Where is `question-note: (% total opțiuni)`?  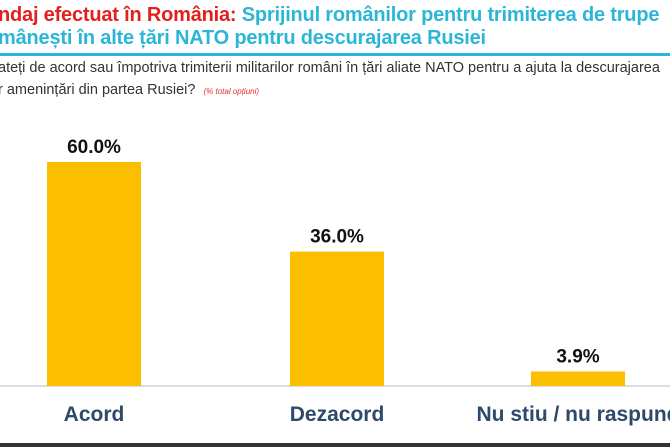
question-note: (% total opțiuni) is located at coordinates (231, 91).